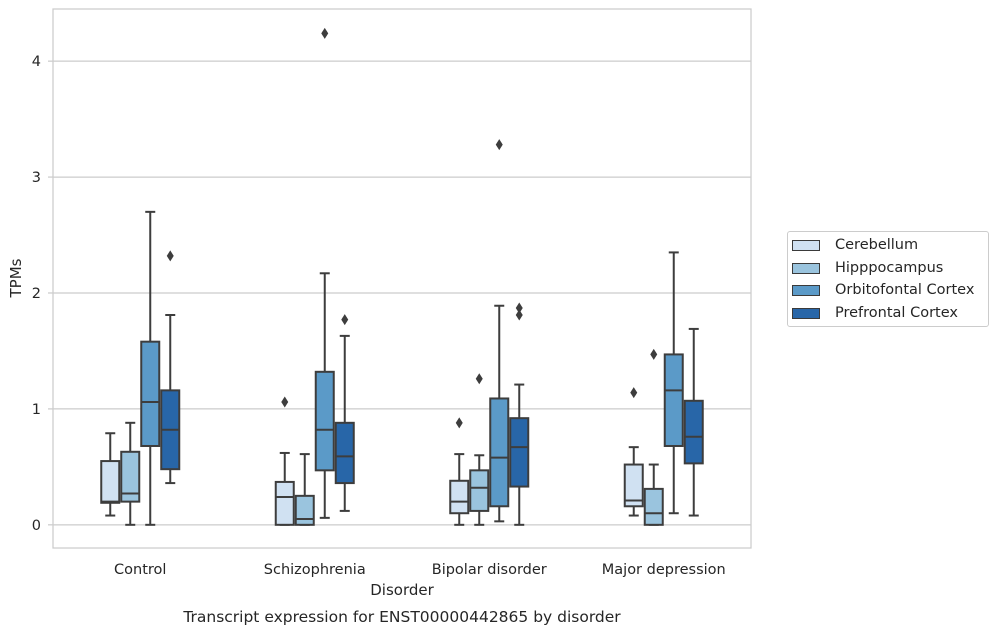 This screenshot has height=634, width=999. What do you see at coordinates (896, 313) in the screenshot?
I see `legend-label-prefrontal-cortex: Prefrontal Cortex` at bounding box center [896, 313].